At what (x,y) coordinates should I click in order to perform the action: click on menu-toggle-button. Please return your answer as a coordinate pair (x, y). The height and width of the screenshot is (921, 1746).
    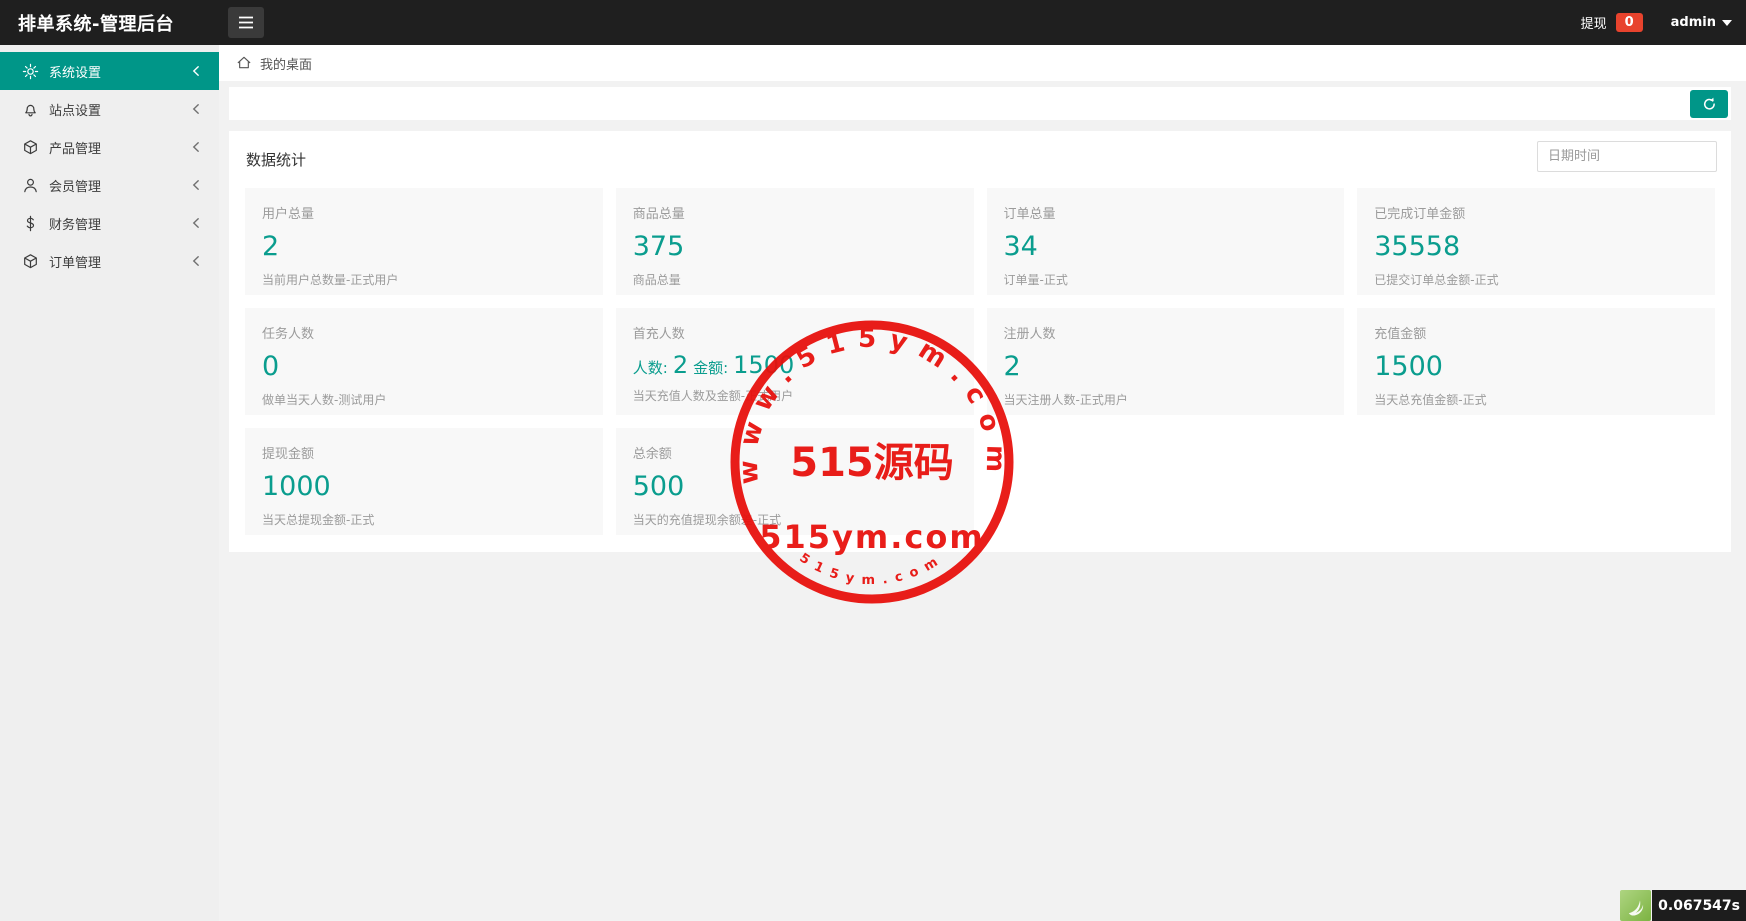
    Looking at the image, I should click on (246, 22).